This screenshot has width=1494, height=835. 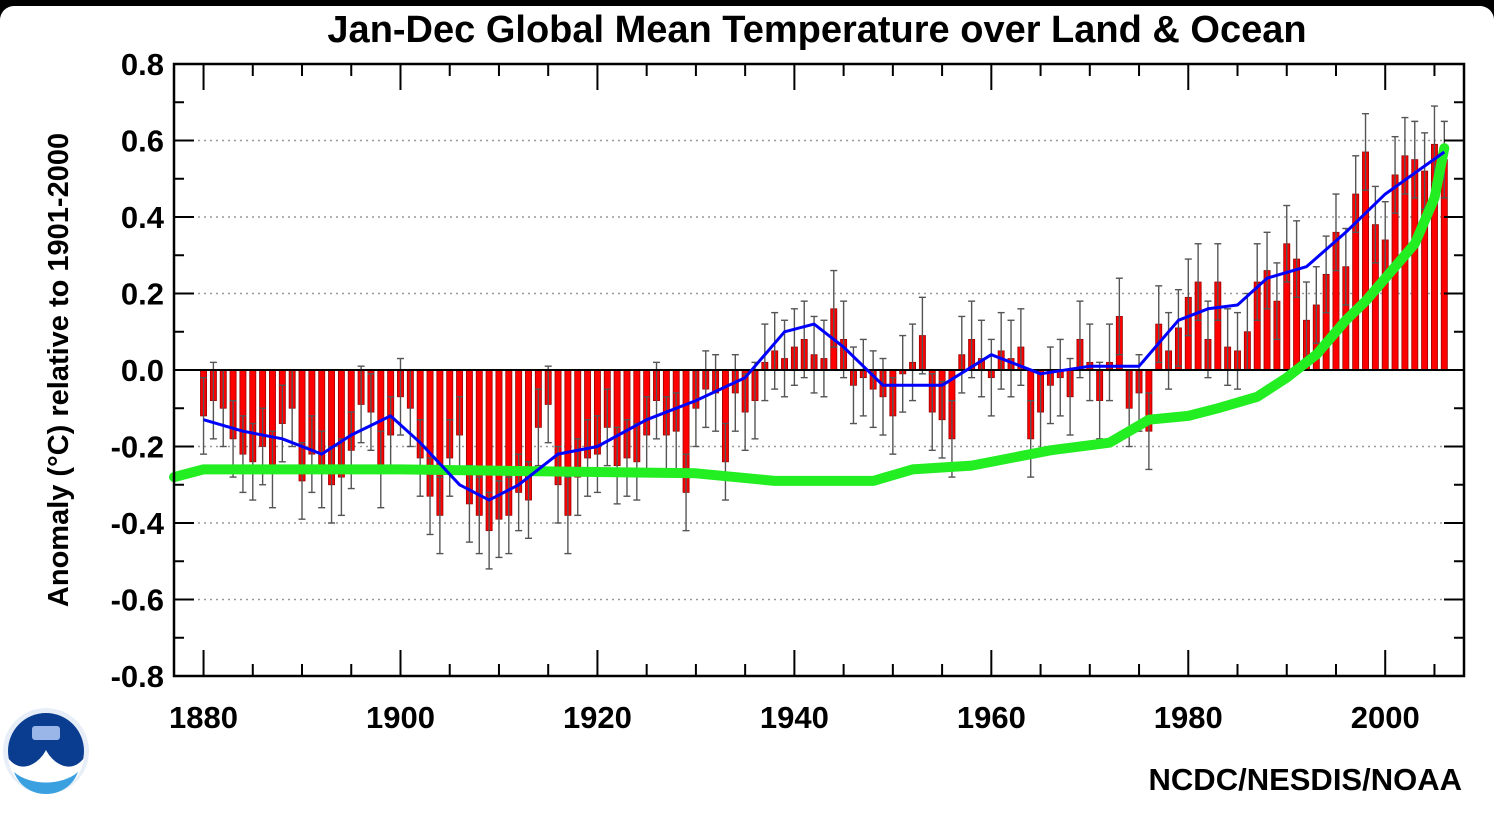 What do you see at coordinates (142, 64) in the screenshot?
I see `y-tick-label: 0.8` at bounding box center [142, 64].